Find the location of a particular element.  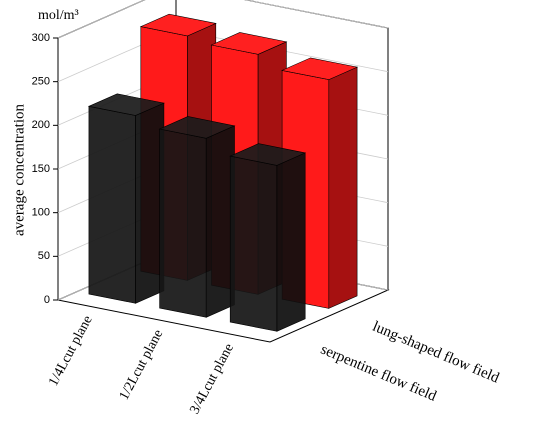

grid-line is located at coordinates (223, 19).